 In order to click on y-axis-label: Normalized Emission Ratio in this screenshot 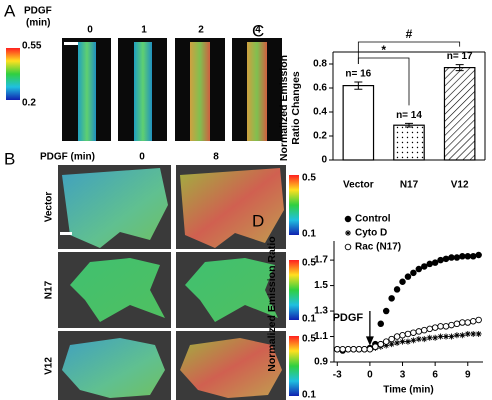, I will do `click(272, 304)`.